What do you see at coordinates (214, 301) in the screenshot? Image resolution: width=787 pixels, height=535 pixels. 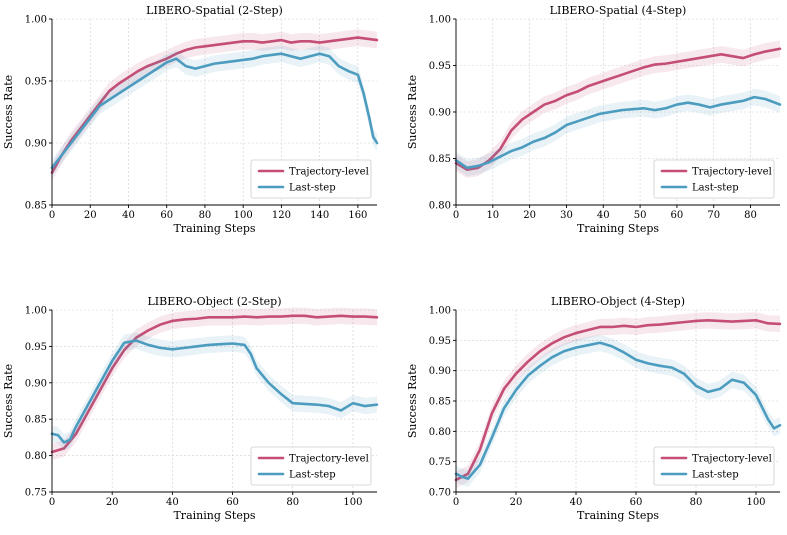 I see `chart-title: LIBERO-Object (2-Step)` at bounding box center [214, 301].